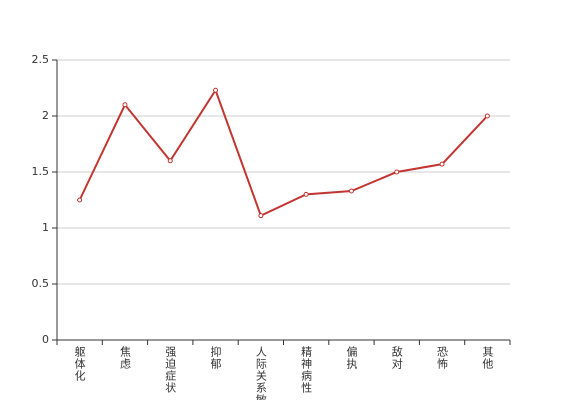  Describe the element at coordinates (306, 370) in the screenshot. I see `x-tick-label: 精神病性` at that location.